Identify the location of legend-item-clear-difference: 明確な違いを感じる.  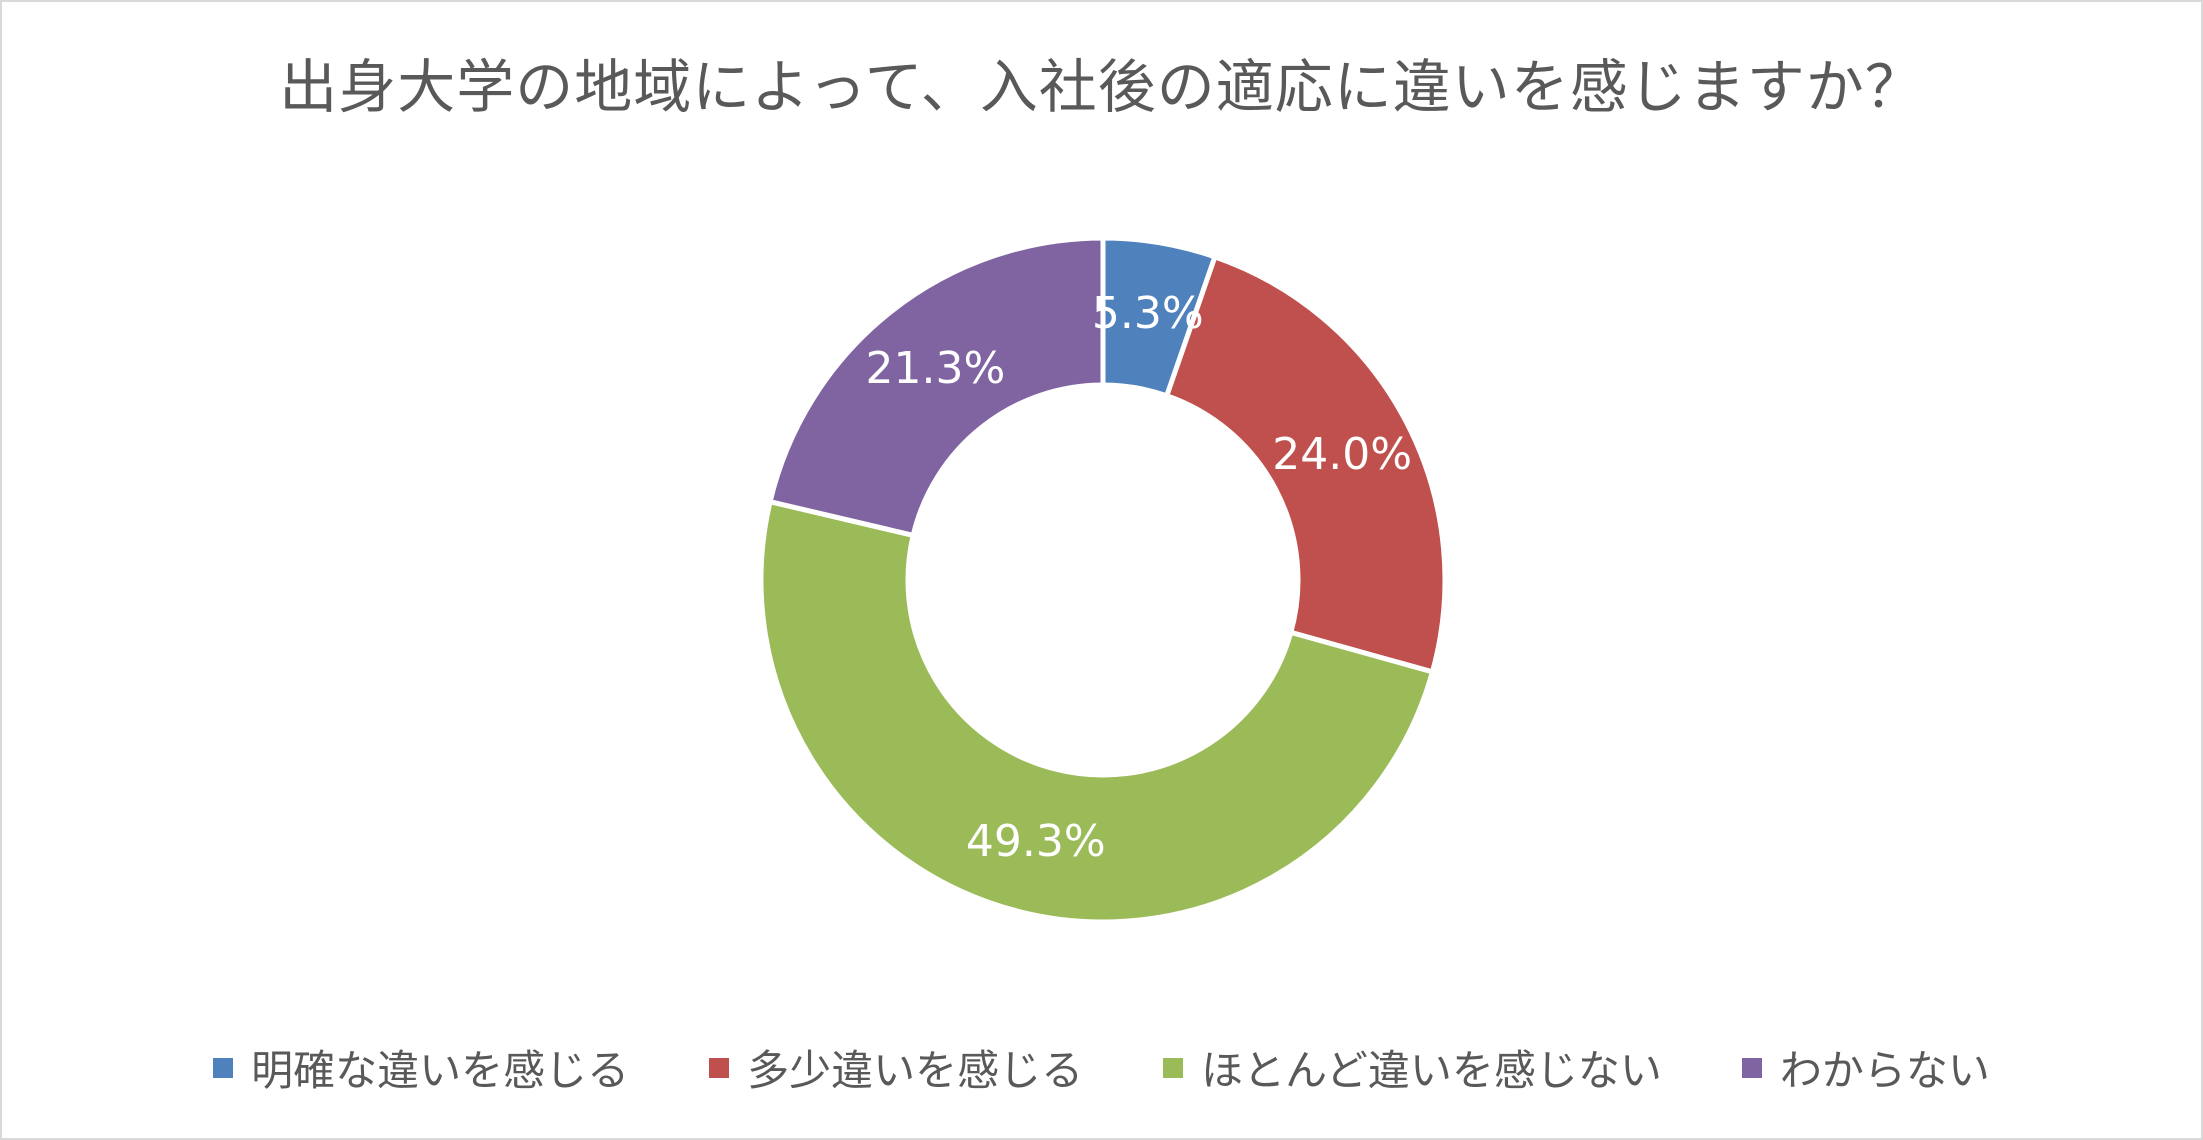
(421, 1067).